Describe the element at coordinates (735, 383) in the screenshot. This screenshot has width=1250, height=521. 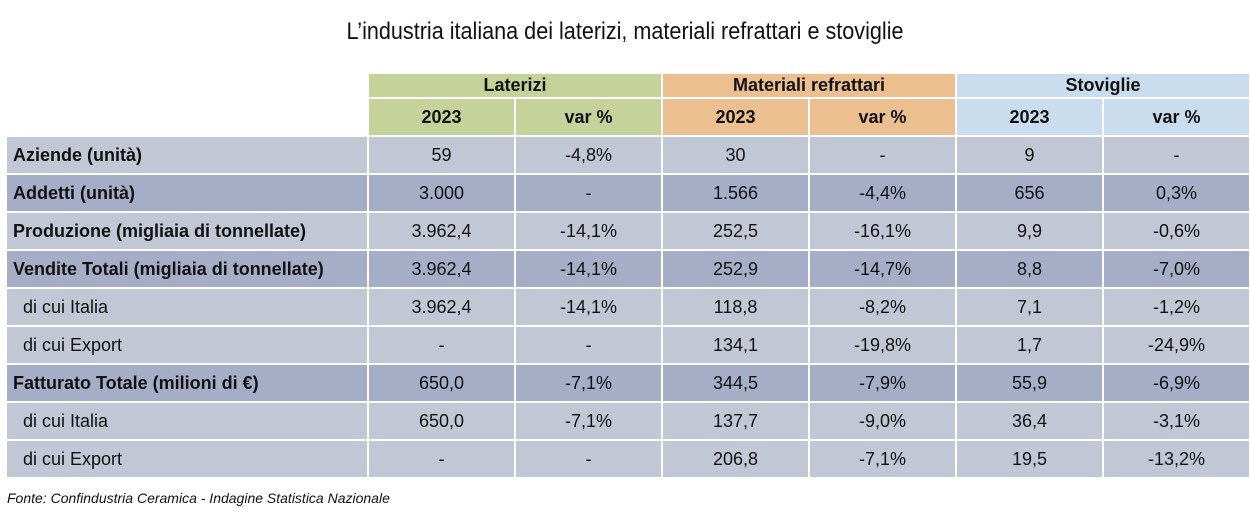
I see `table-cell: 344,5` at that location.